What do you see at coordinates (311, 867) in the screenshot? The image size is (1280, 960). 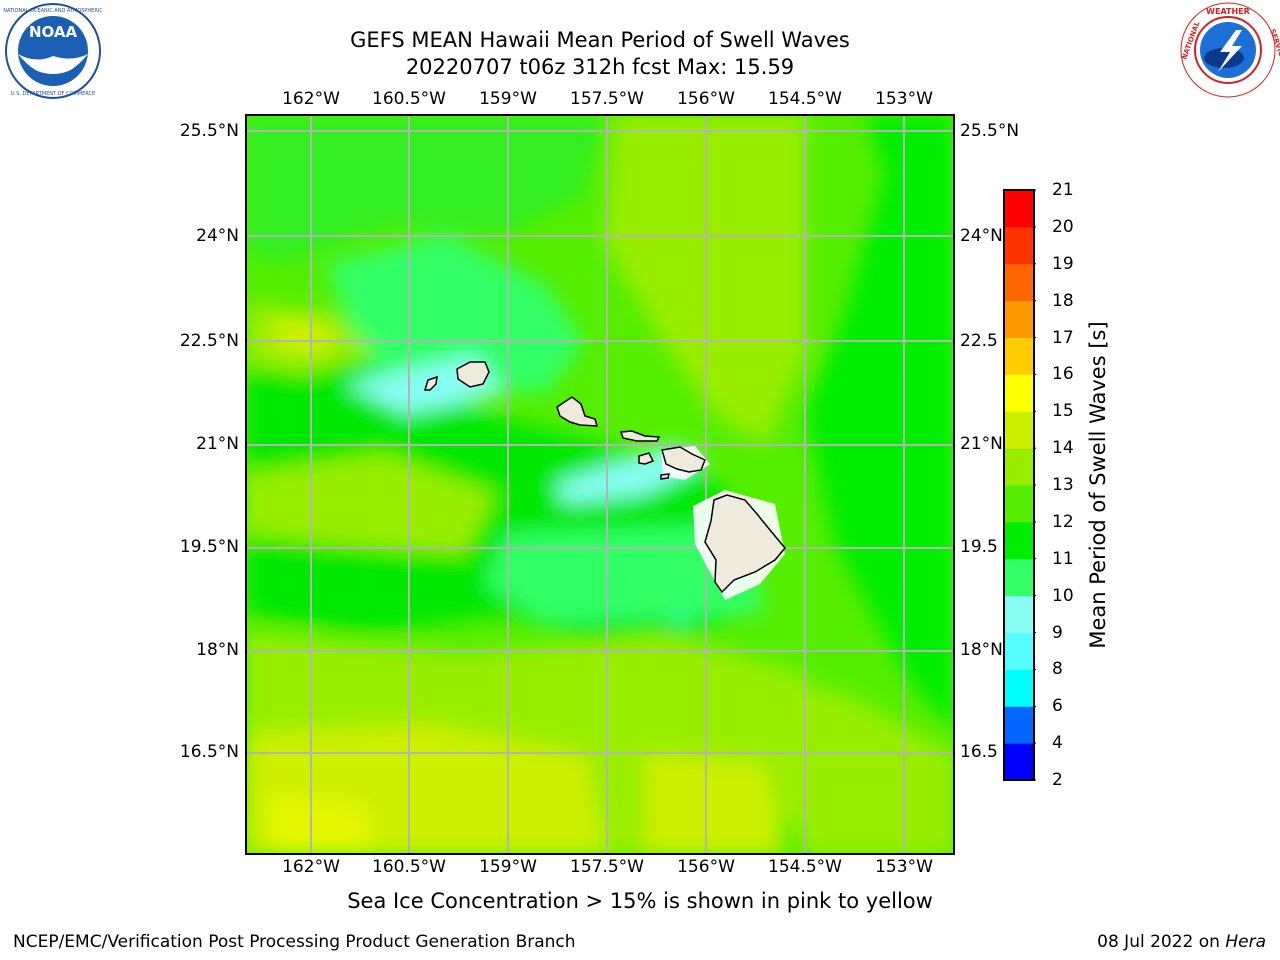 I see `lon-label-bottom: 162°W` at bounding box center [311, 867].